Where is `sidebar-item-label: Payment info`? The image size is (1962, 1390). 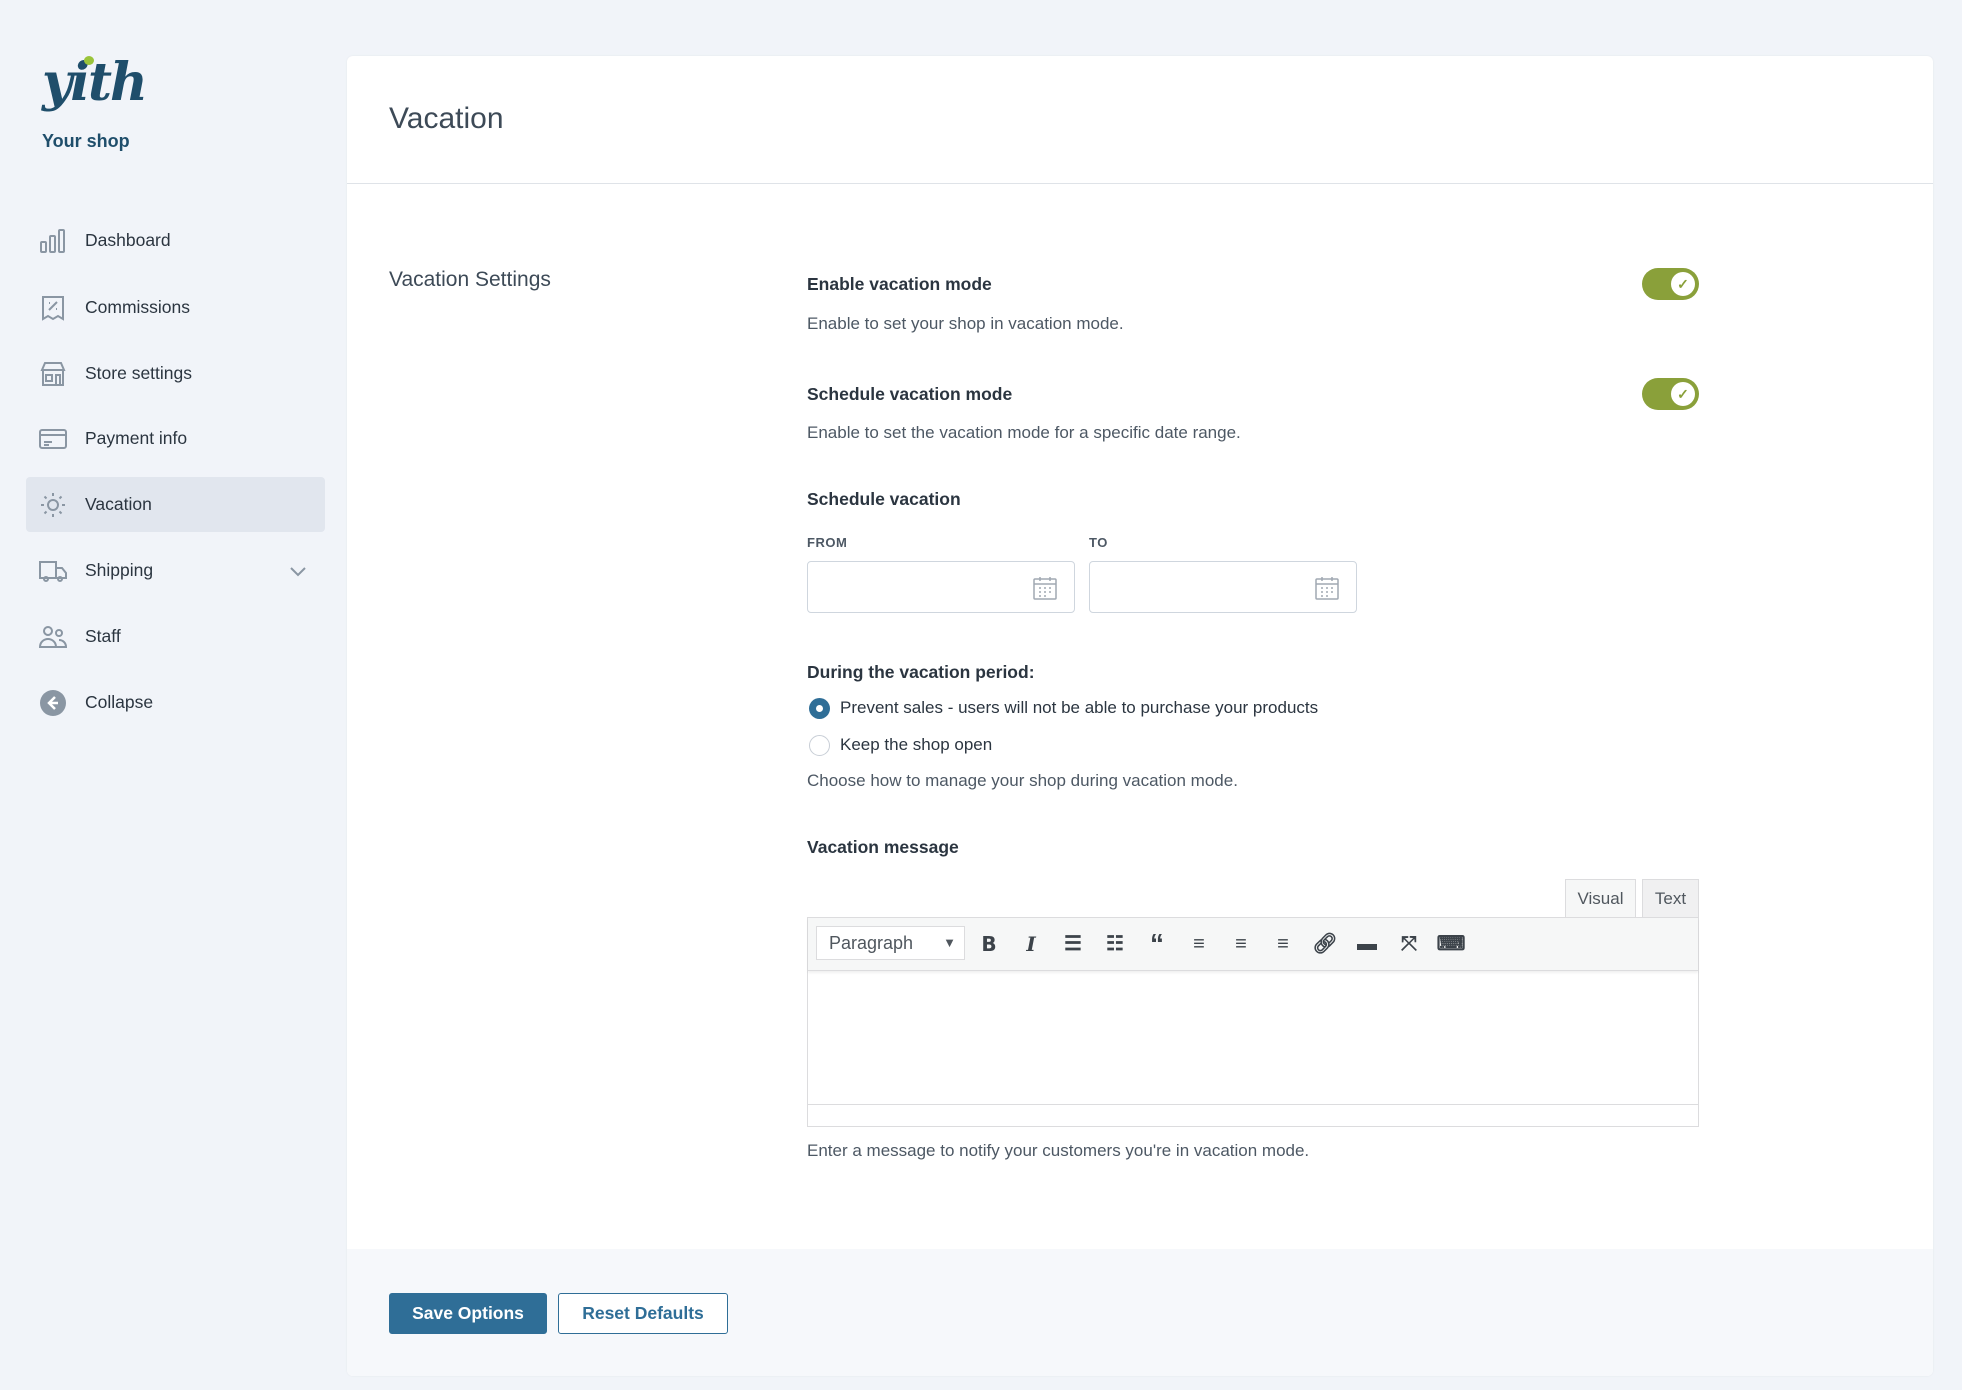
sidebar-item-label: Payment info is located at coordinates (136, 438).